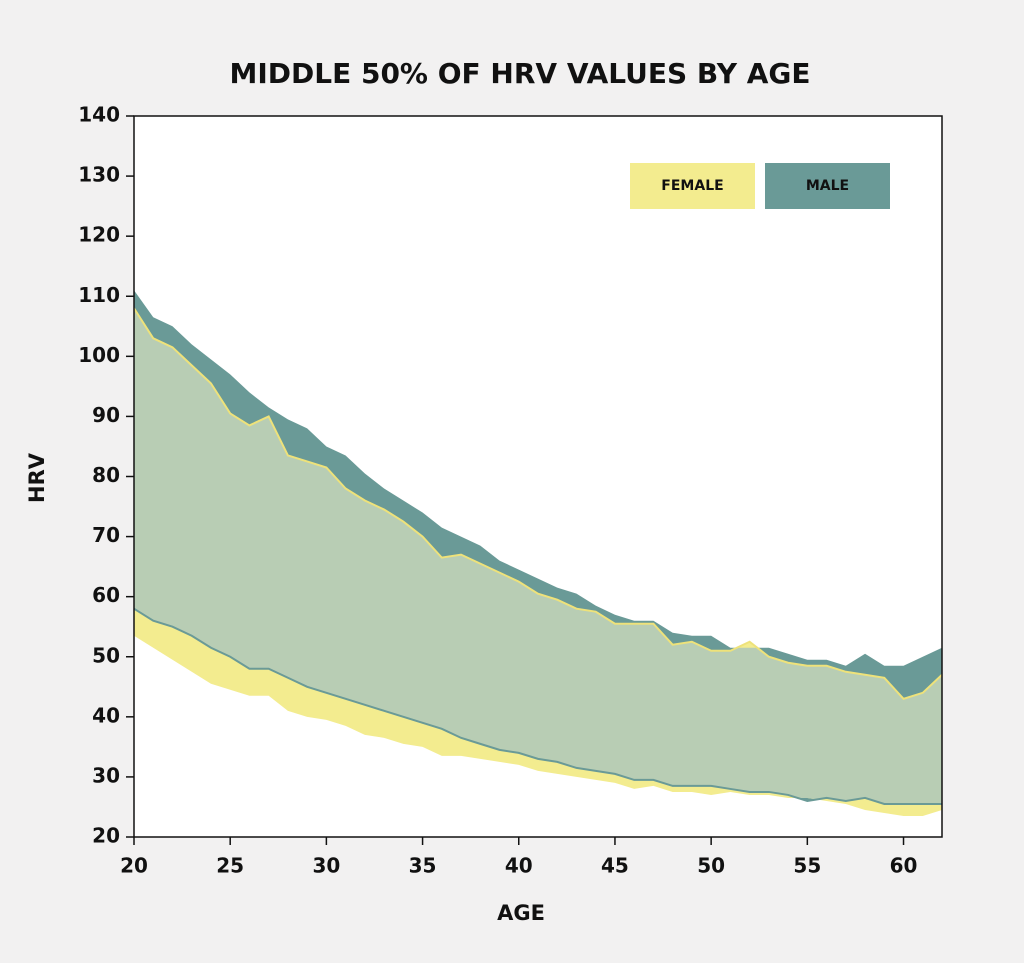 The height and width of the screenshot is (963, 1024). I want to click on chart-title: MIDDLE 50% OF HRV VALUES BY AGE, so click(519, 73).